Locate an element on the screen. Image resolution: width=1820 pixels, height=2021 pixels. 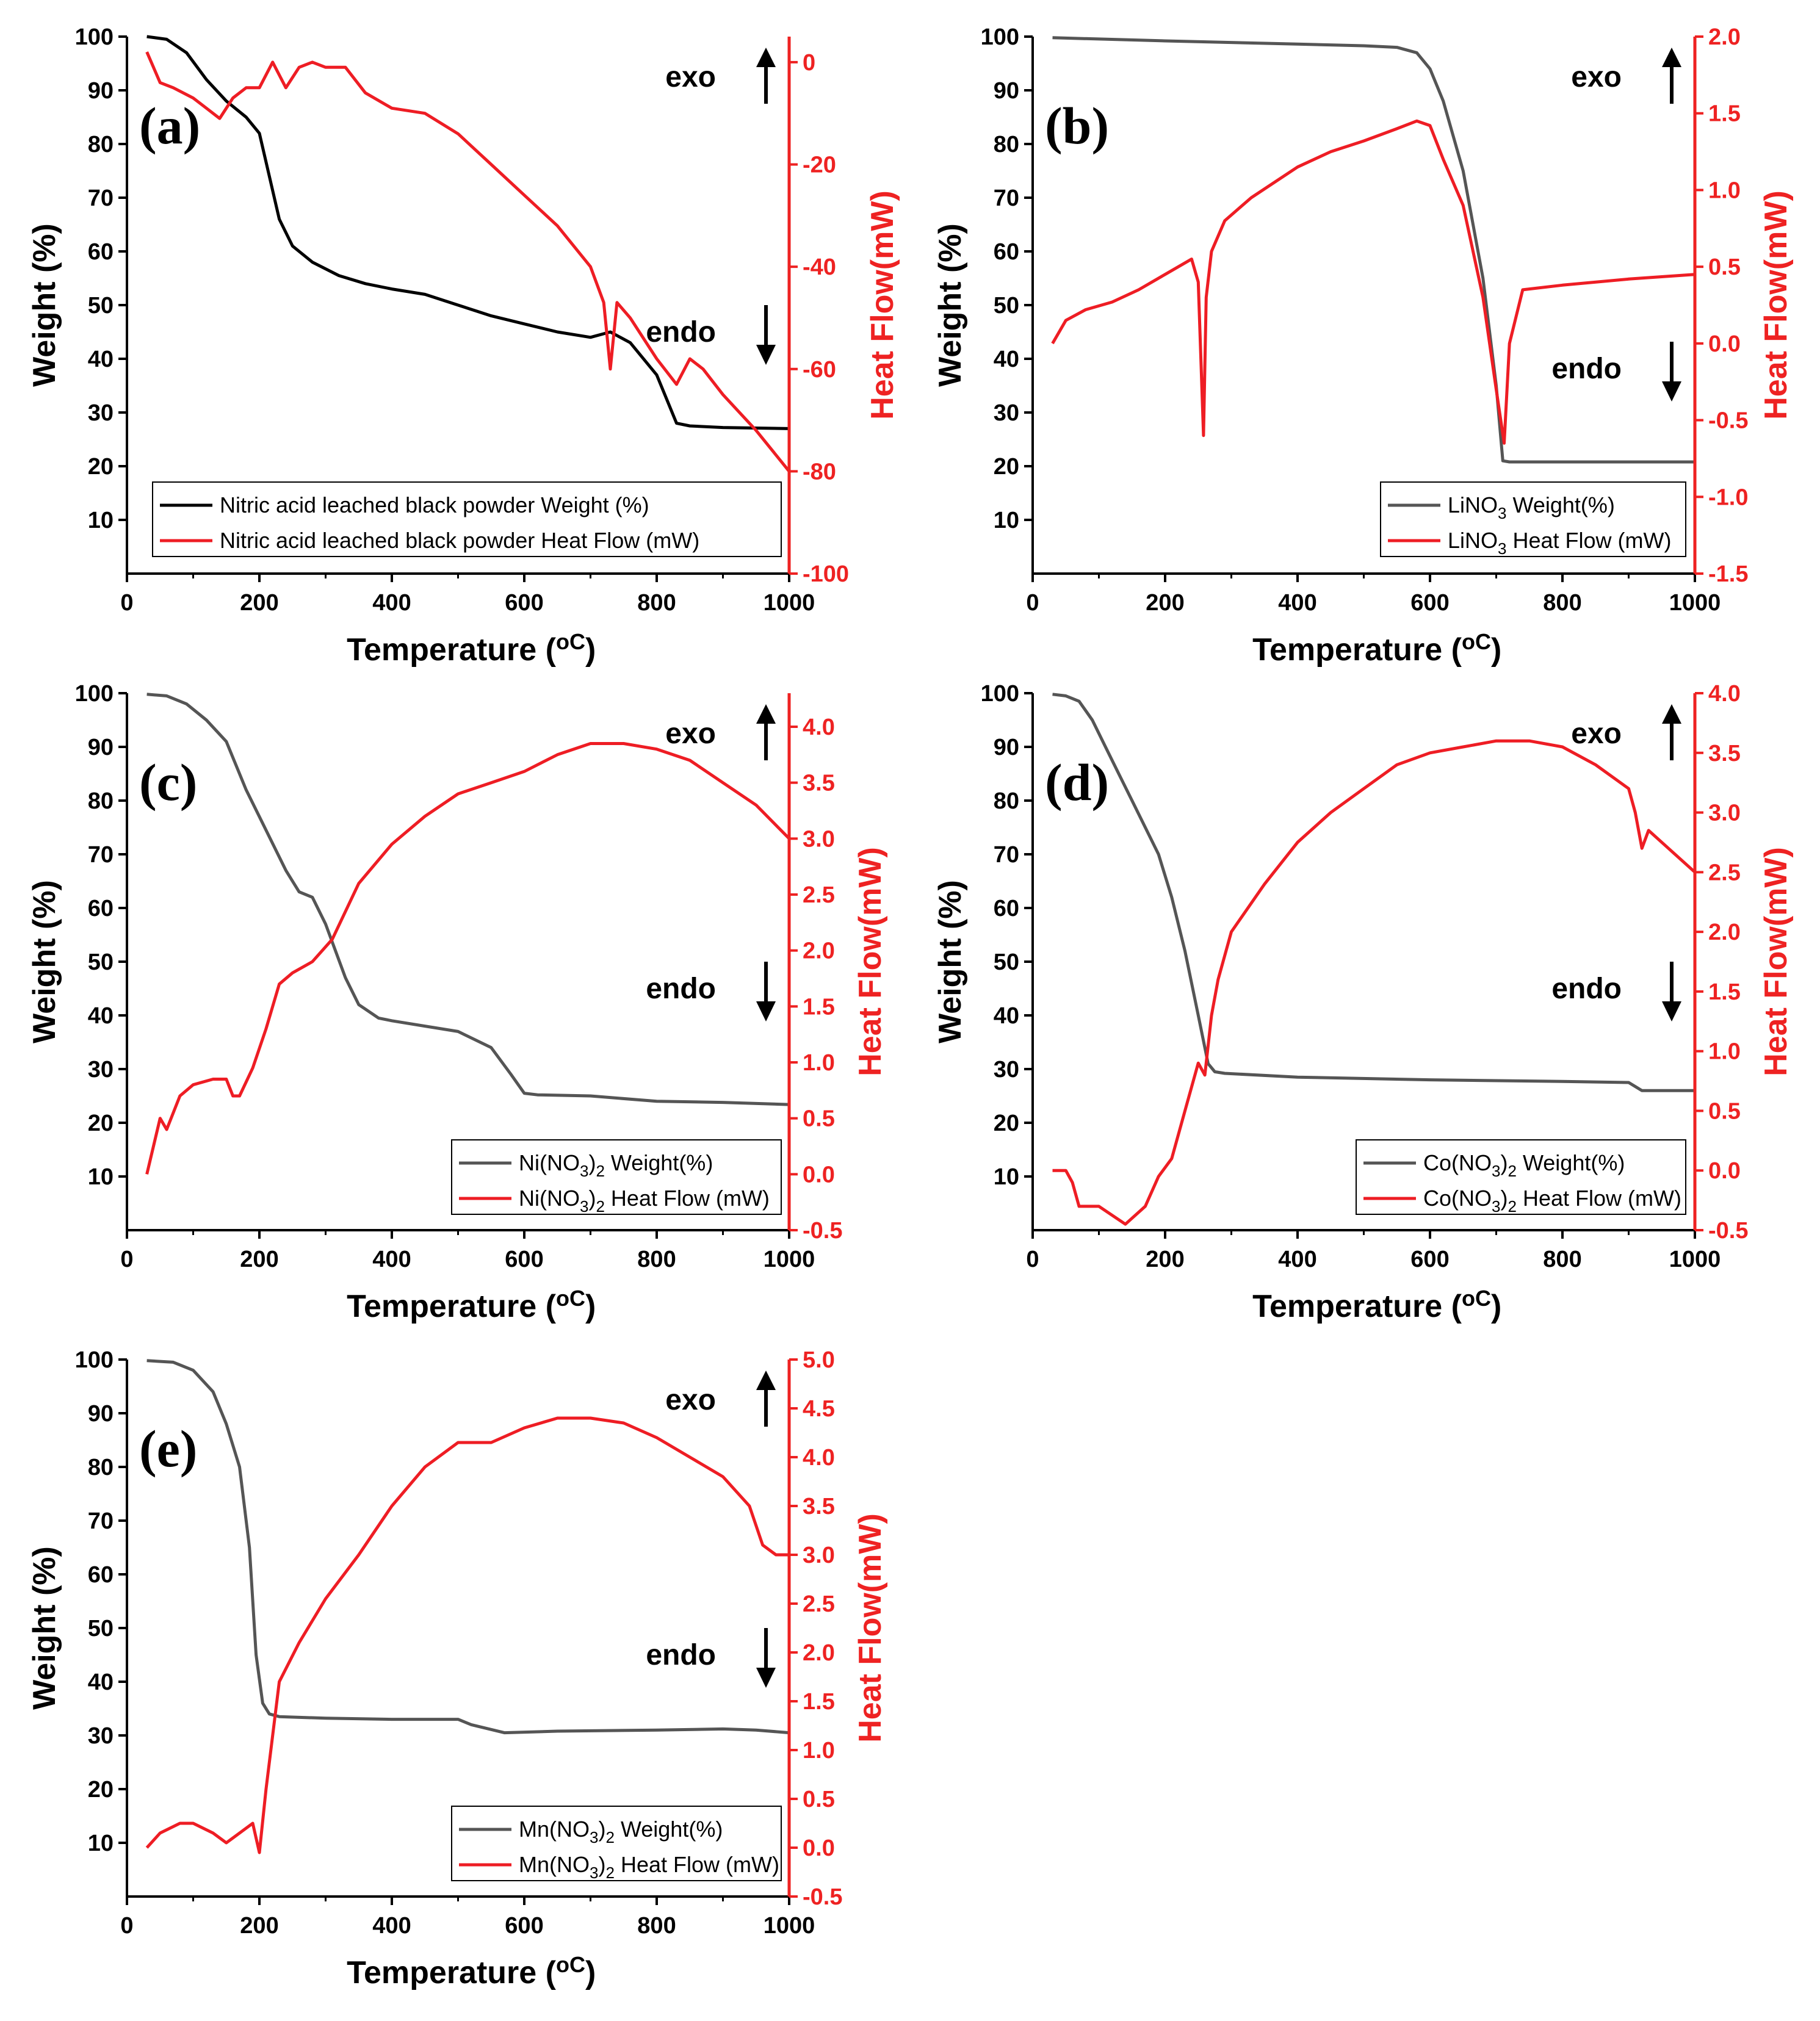
legend-entry: Mn(NO3)2 Weight(%) is located at coordinates (621, 1831).